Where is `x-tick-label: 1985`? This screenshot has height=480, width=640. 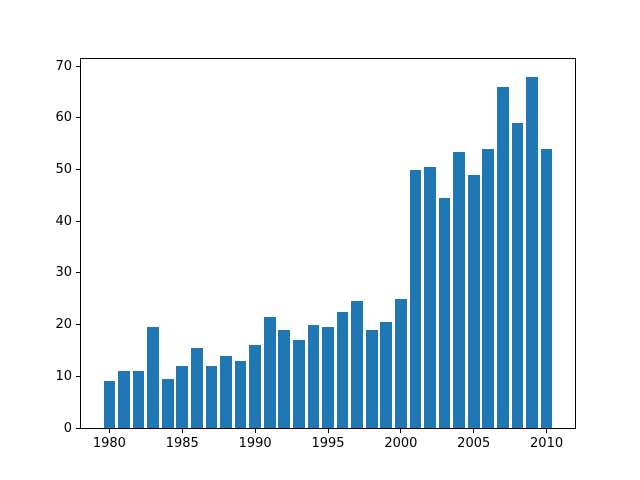 x-tick-label: 1985 is located at coordinates (182, 443).